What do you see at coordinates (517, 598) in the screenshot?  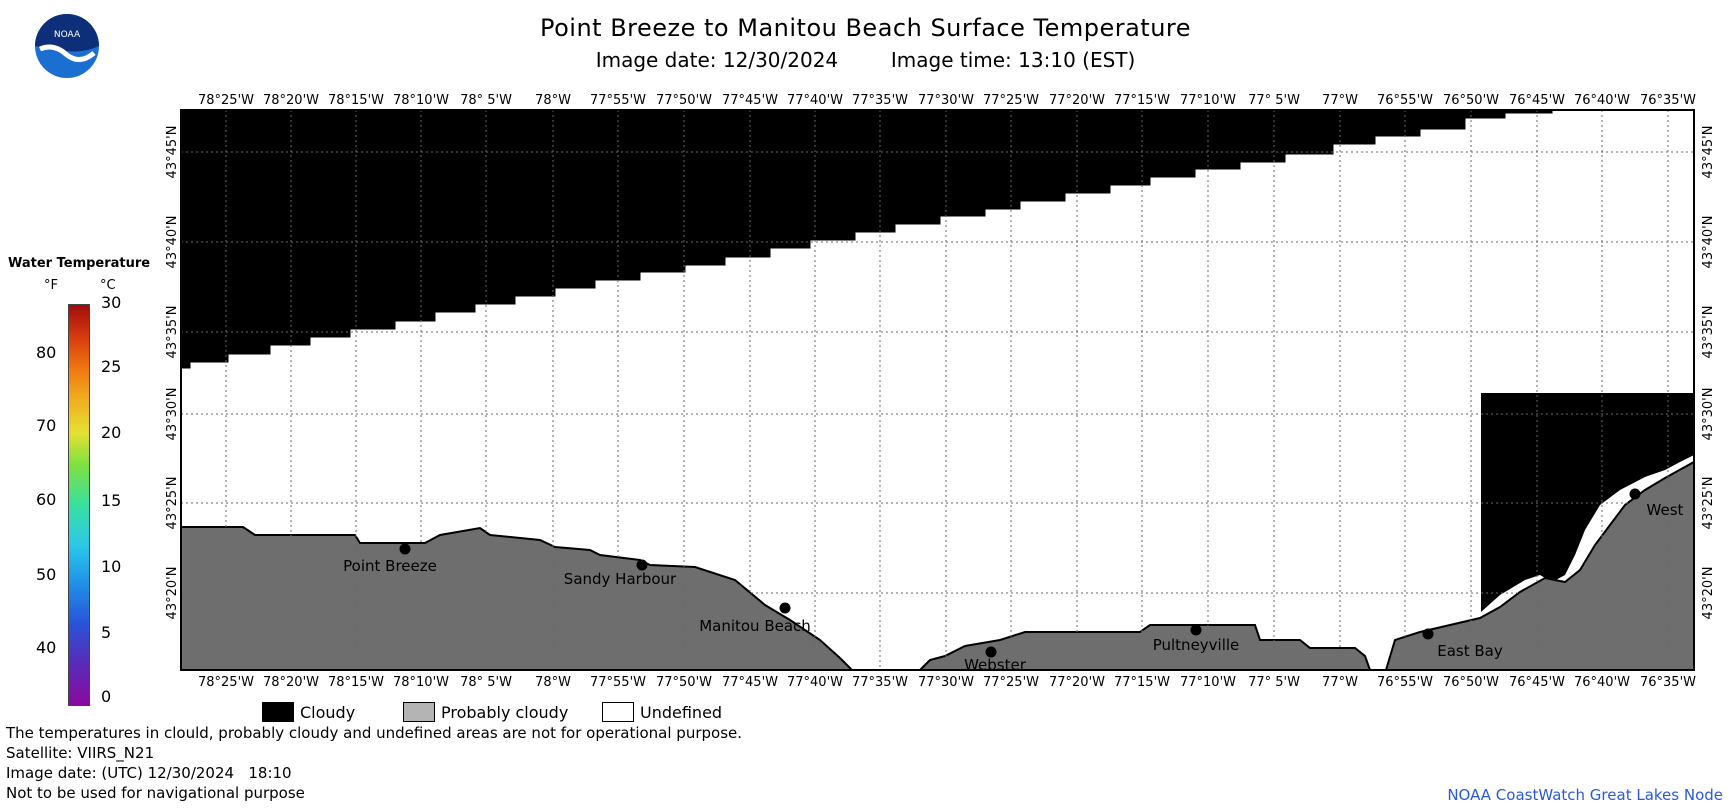 I see `land-region-west` at bounding box center [517, 598].